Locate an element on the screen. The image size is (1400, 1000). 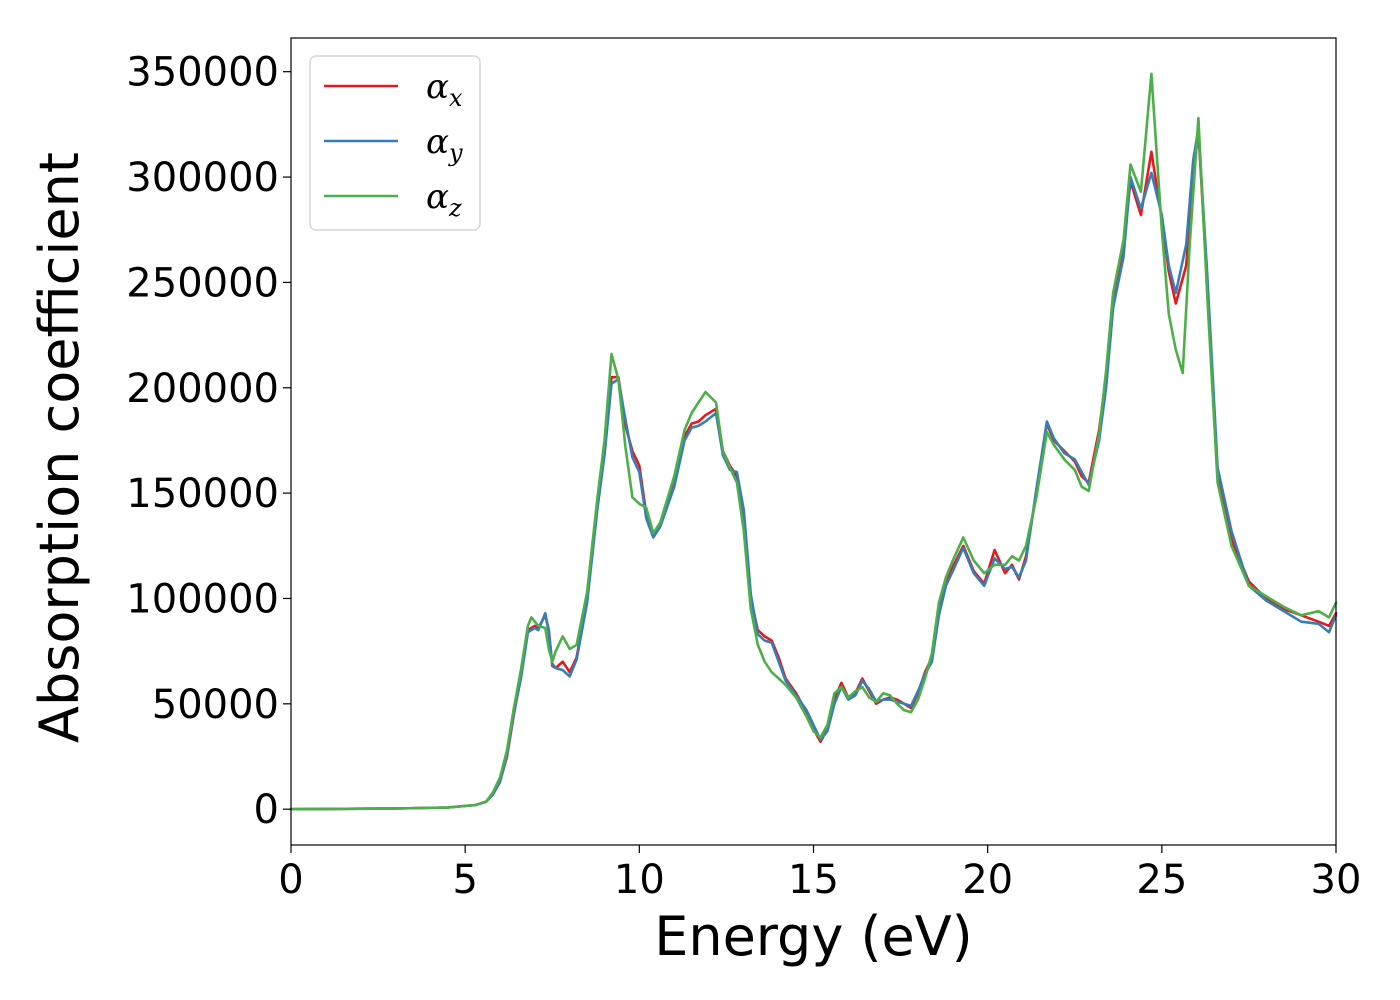
legend-label-y: αy is located at coordinates (444, 144).